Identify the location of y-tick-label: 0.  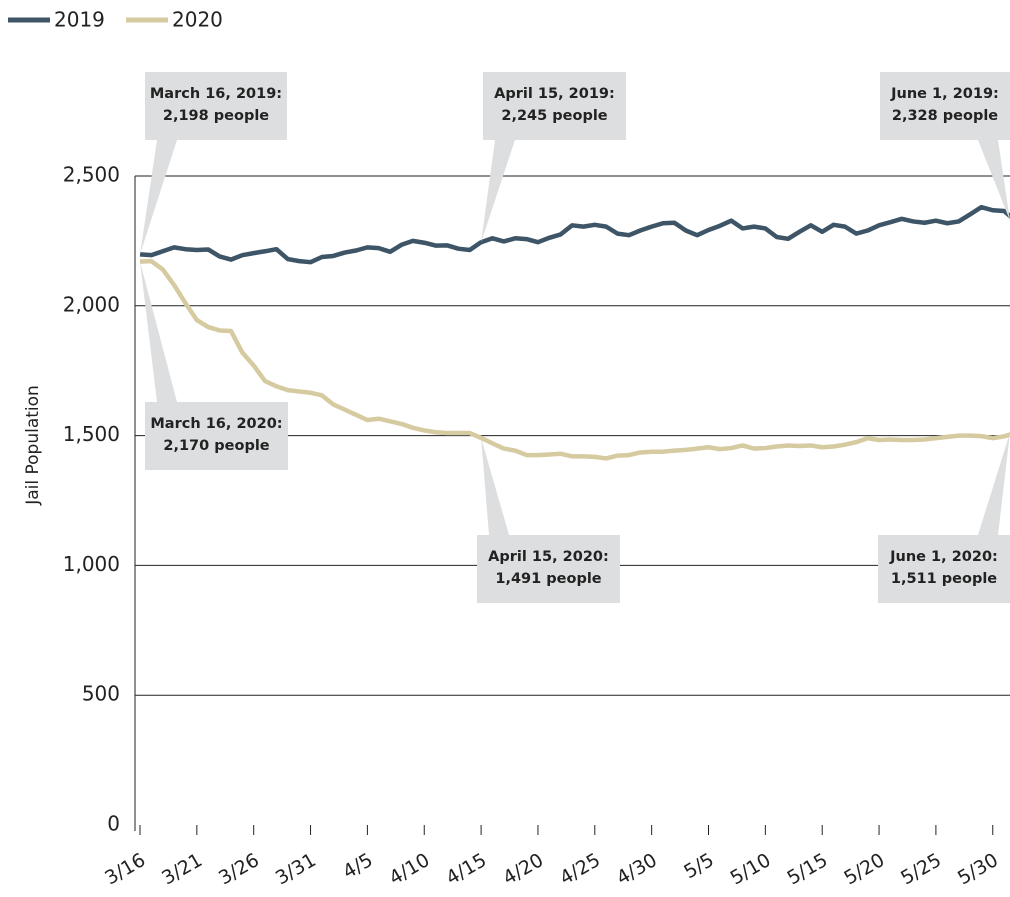
(113, 824).